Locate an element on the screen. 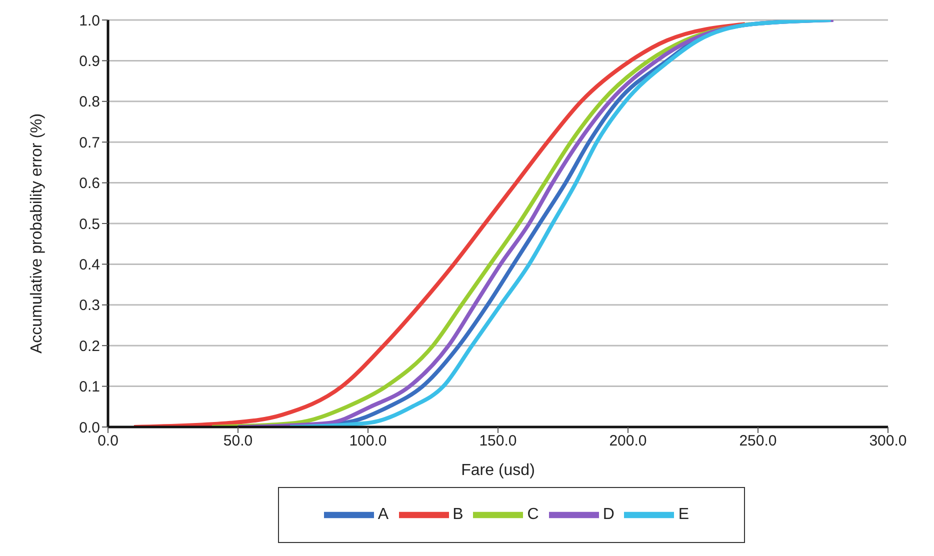  y-tick-label: 0.1 is located at coordinates (89, 387).